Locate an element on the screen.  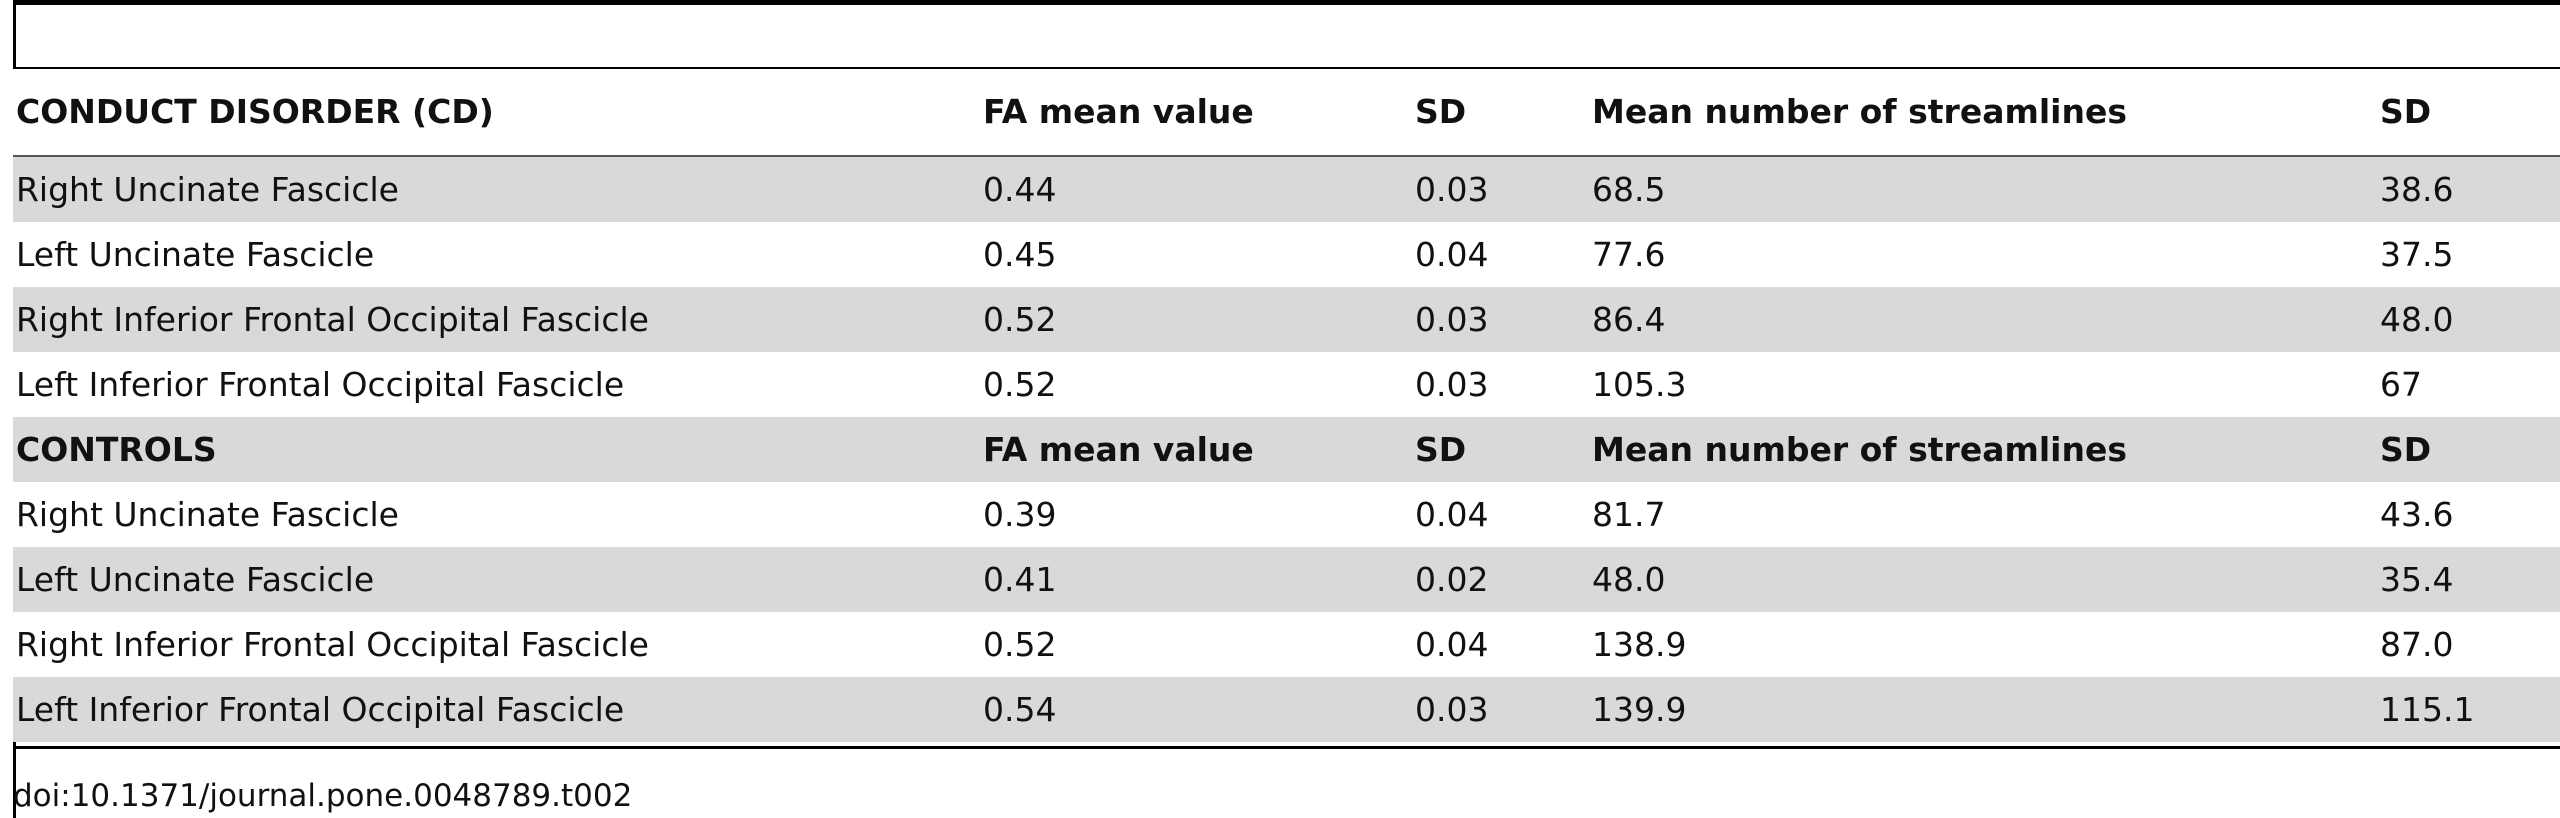
doi-footnote: doi:10.1371/journal.pone.0048789.t002 is located at coordinates (323, 796).